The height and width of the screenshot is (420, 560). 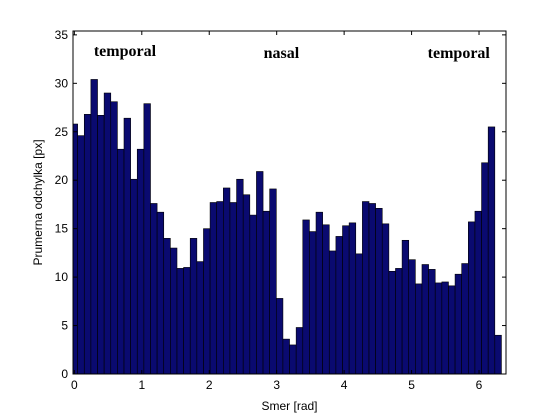 I want to click on x-tick-label: 5, so click(x=411, y=385).